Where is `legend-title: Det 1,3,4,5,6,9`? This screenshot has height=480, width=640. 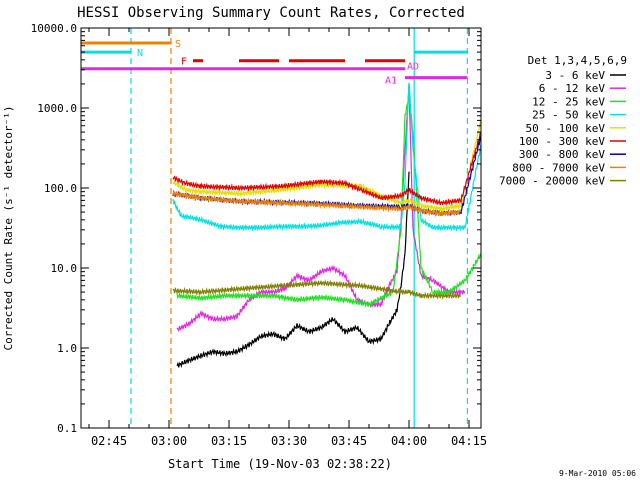 legend-title: Det 1,3,4,5,6,9 is located at coordinates (577, 60).